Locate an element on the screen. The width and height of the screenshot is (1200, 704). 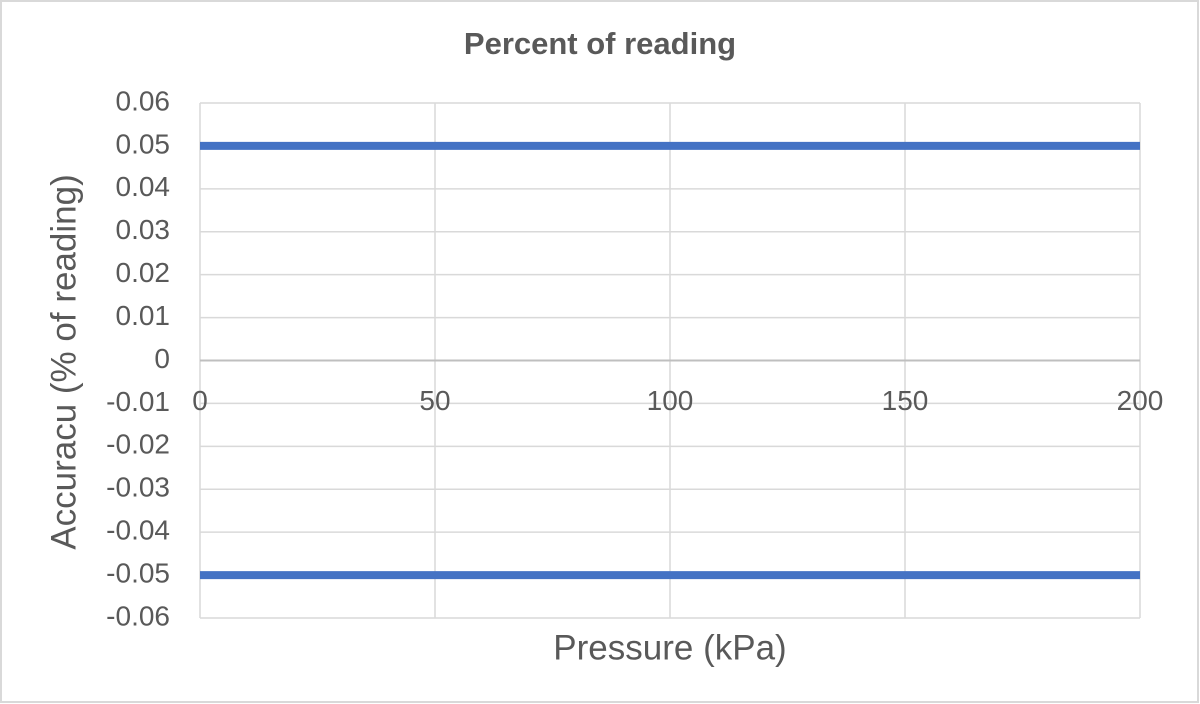
y-tick-label: -0.05 is located at coordinates (138, 572).